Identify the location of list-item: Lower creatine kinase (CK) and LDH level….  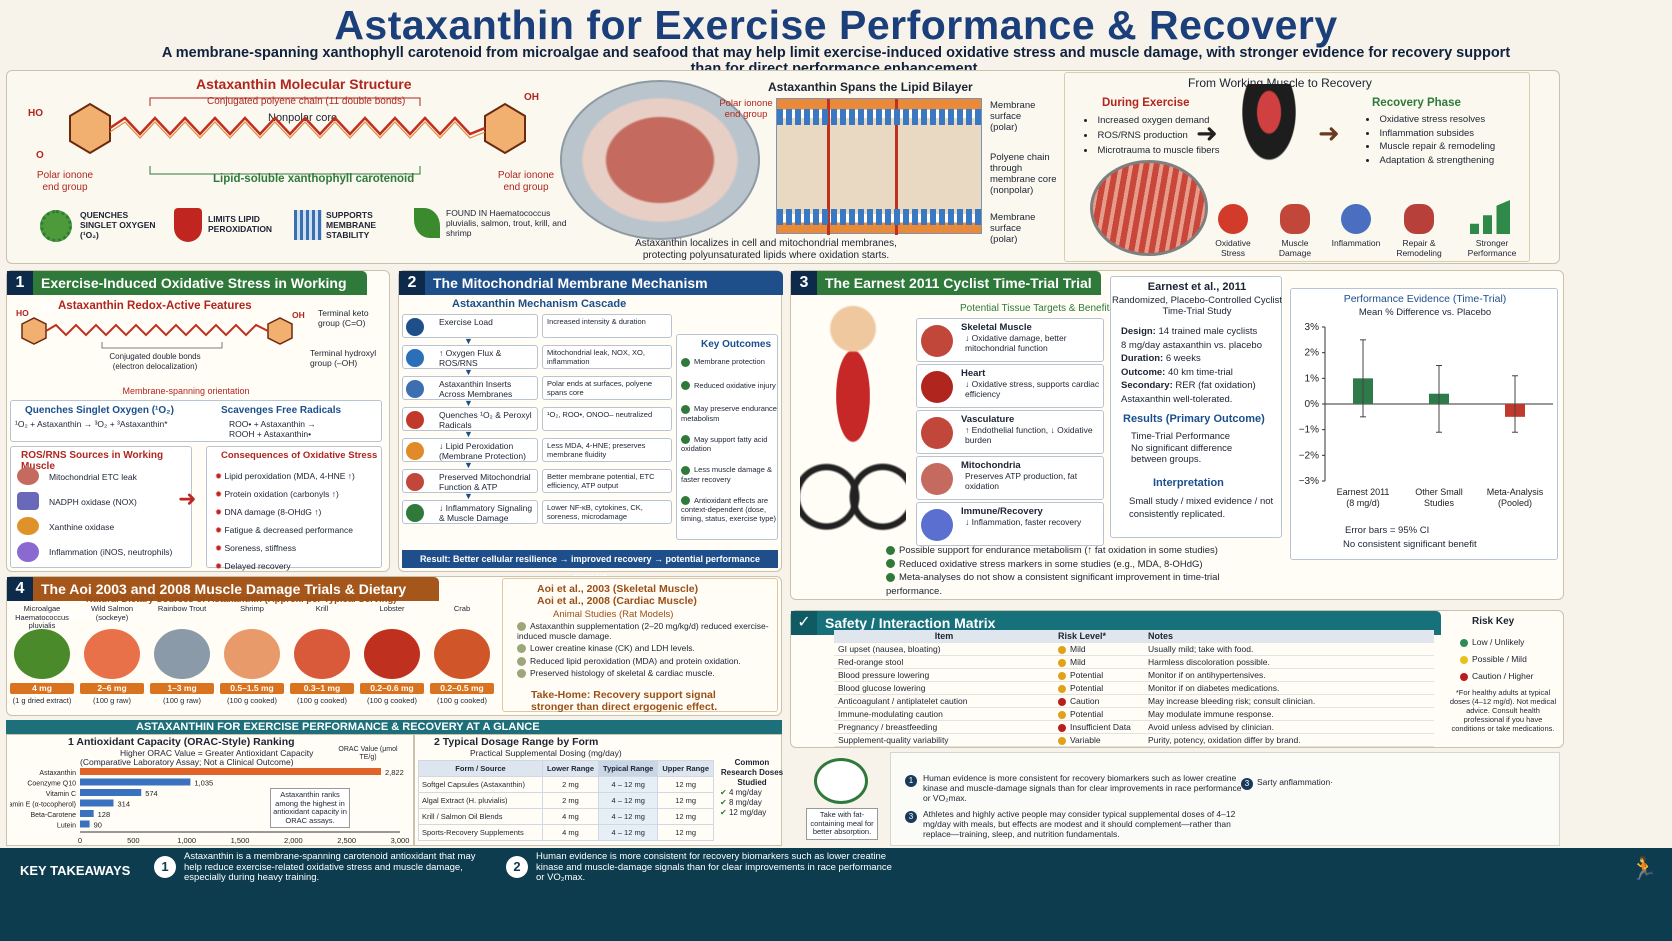
(645, 648).